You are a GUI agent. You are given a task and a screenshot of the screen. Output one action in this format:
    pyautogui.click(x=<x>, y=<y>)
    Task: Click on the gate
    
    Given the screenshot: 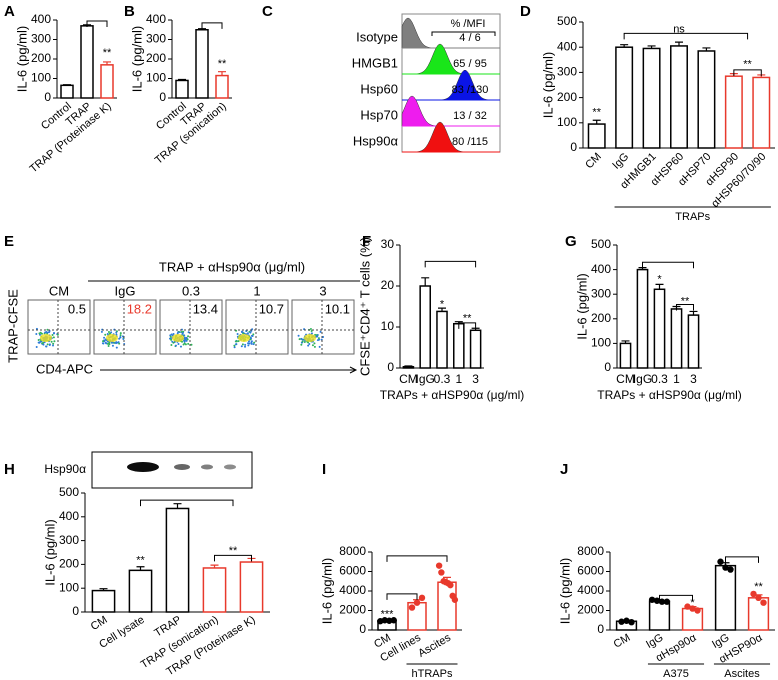 What is the action you would take?
    pyautogui.click(x=463, y=33)
    